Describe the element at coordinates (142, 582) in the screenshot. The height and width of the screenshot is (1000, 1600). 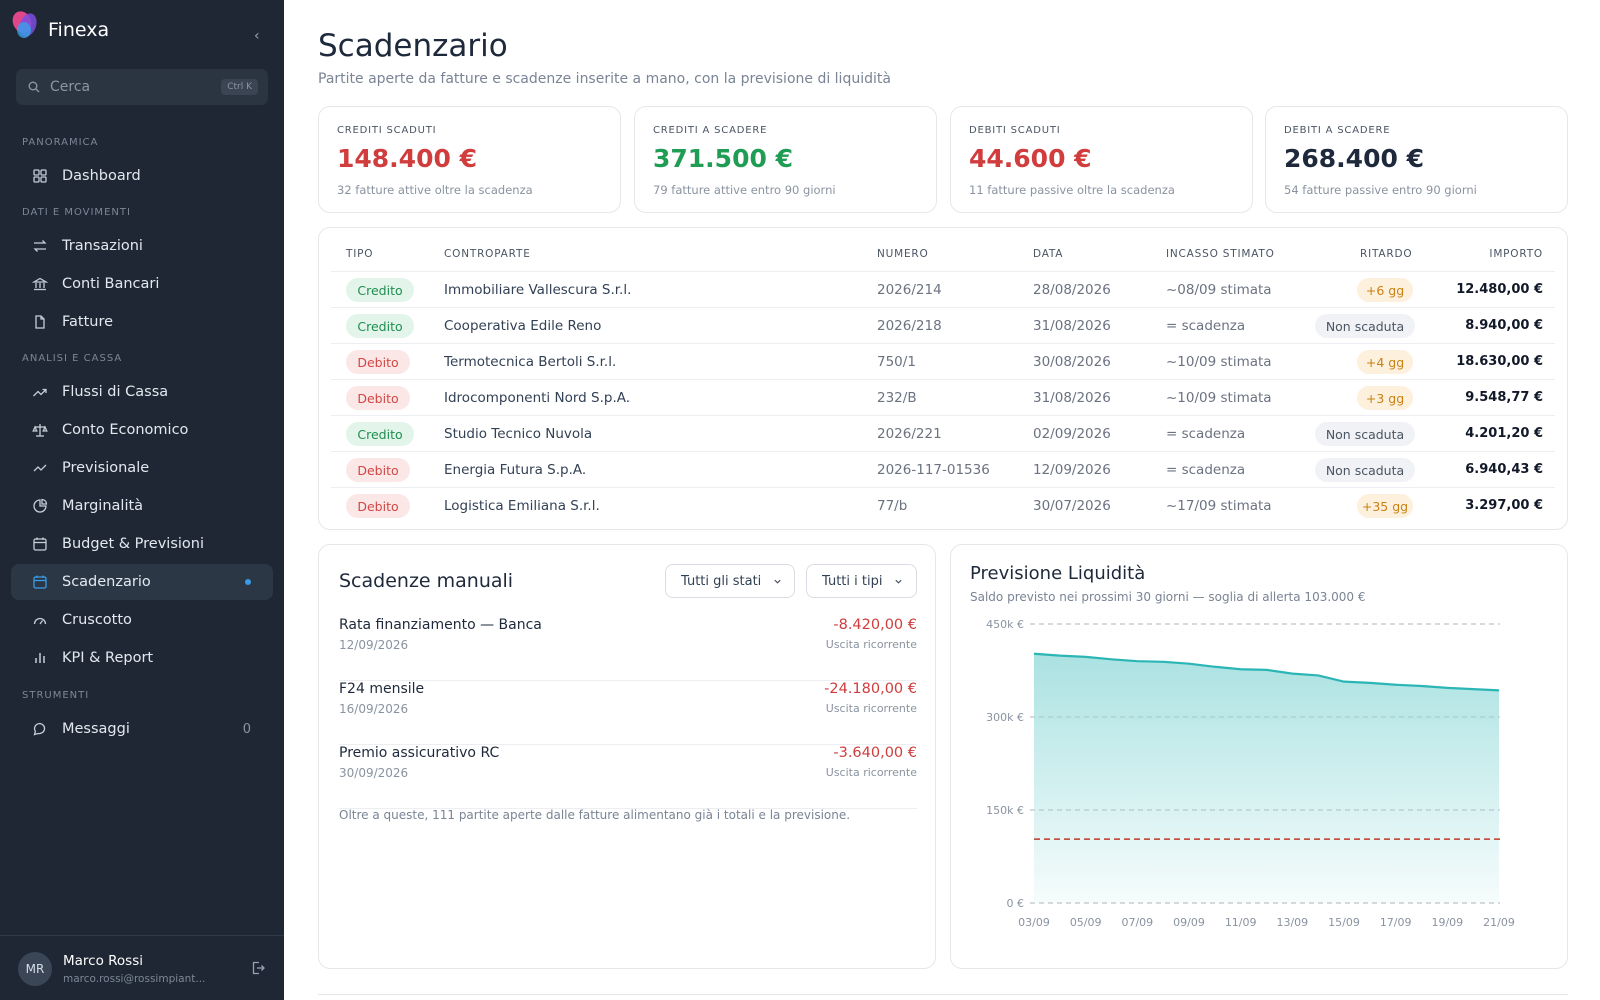
I see `sidebar-item-scadenzario: Scadenzario` at that location.